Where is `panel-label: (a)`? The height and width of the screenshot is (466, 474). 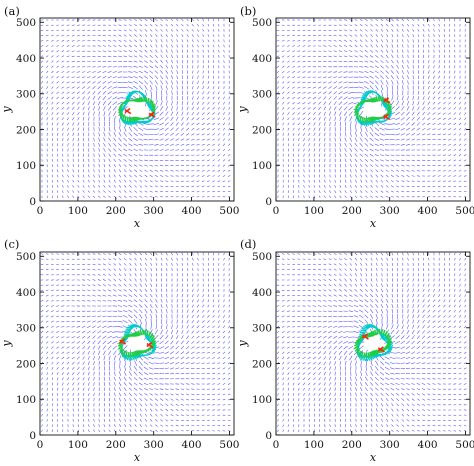 panel-label: (a) is located at coordinates (12, 11).